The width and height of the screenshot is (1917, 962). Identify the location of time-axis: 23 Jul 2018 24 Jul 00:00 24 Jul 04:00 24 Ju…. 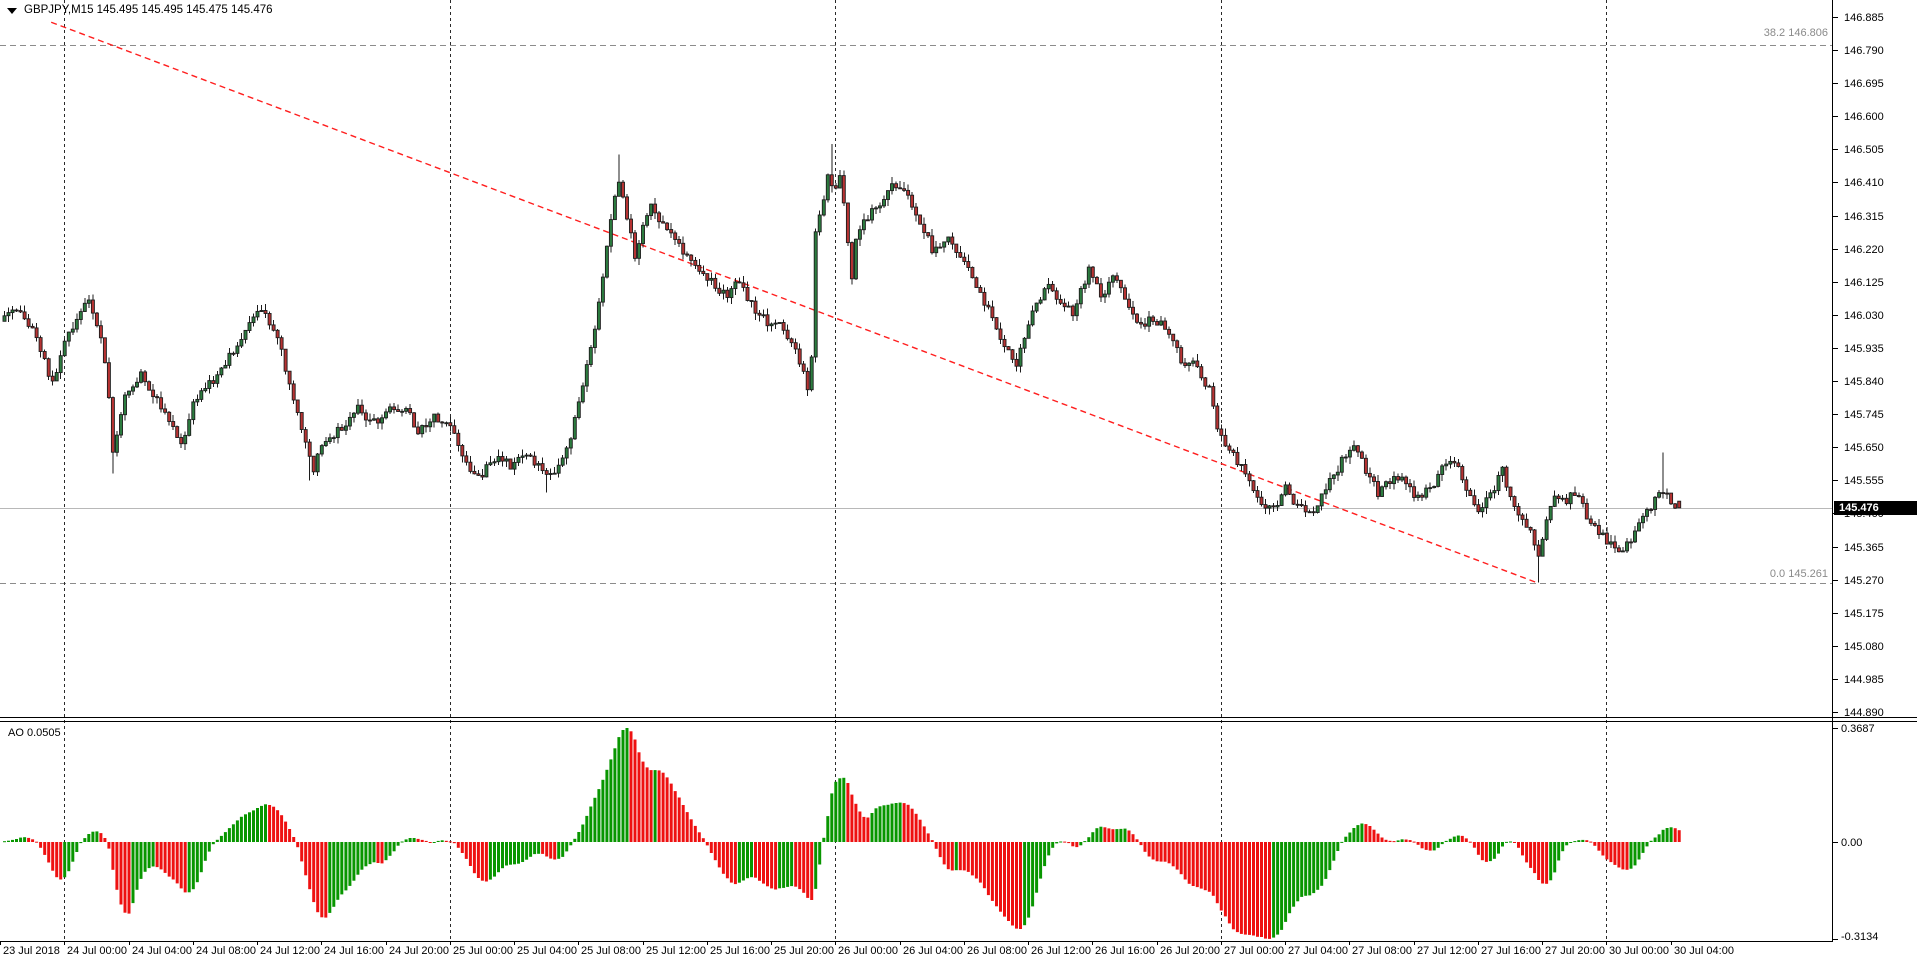
(867, 949).